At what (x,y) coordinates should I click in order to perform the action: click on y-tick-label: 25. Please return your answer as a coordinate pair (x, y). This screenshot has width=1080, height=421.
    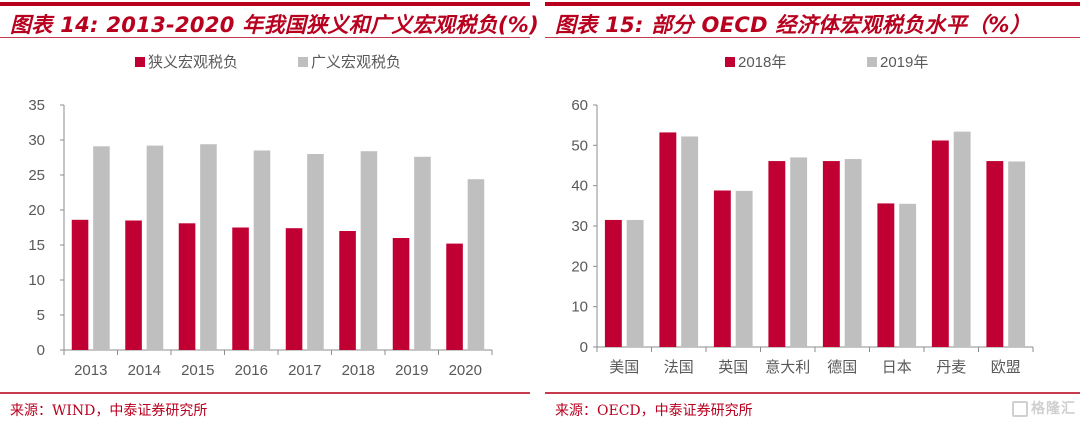
    Looking at the image, I should click on (36, 175).